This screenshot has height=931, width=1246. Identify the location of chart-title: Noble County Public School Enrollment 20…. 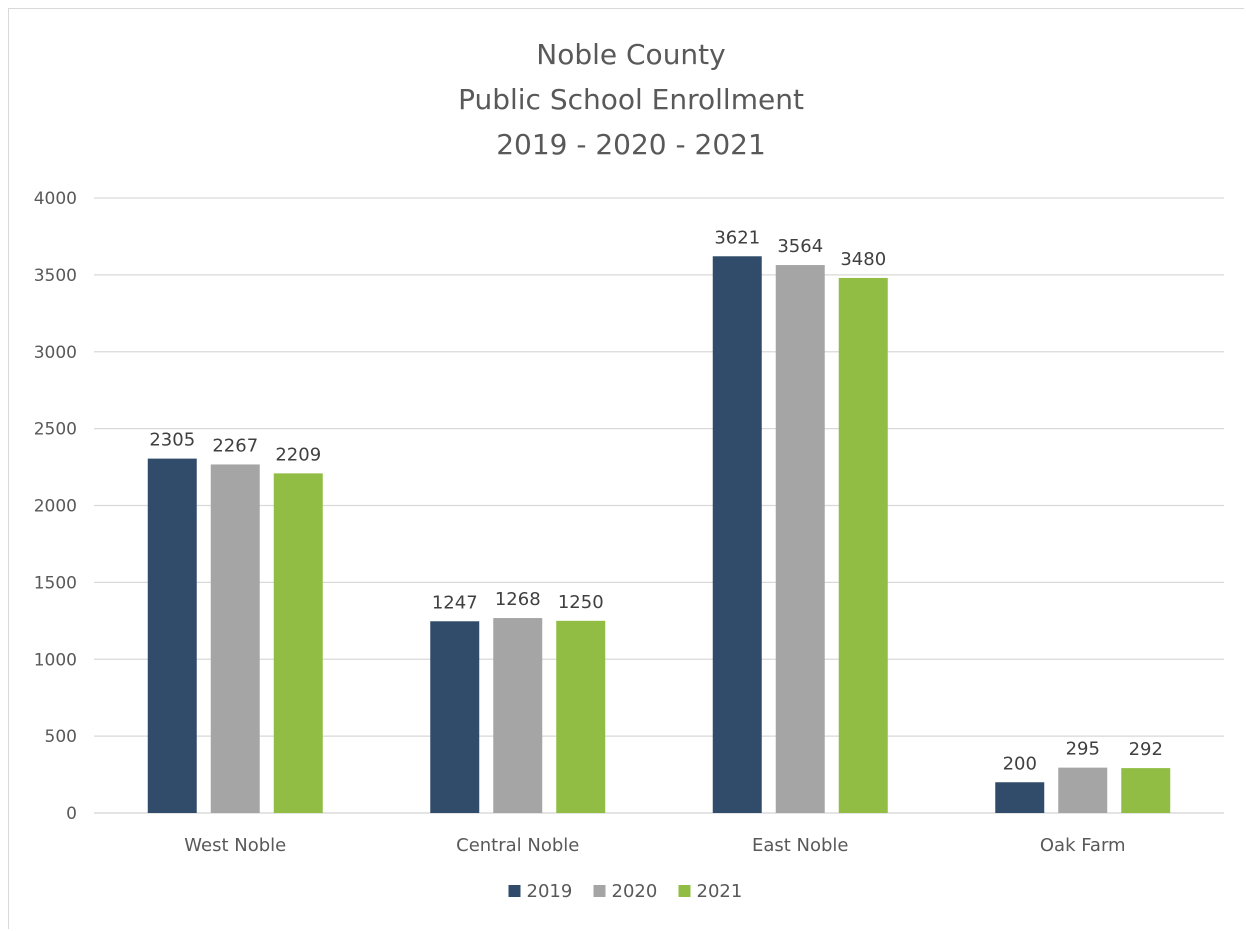
(631, 99).